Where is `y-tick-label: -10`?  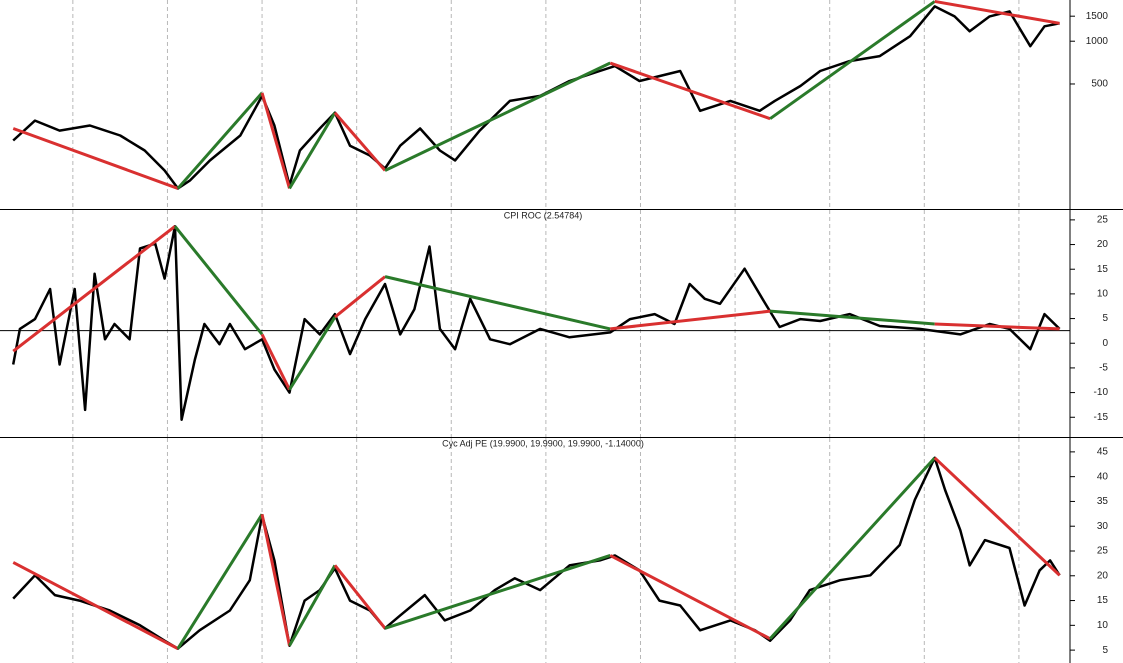 y-tick-label: -10 is located at coordinates (1101, 392).